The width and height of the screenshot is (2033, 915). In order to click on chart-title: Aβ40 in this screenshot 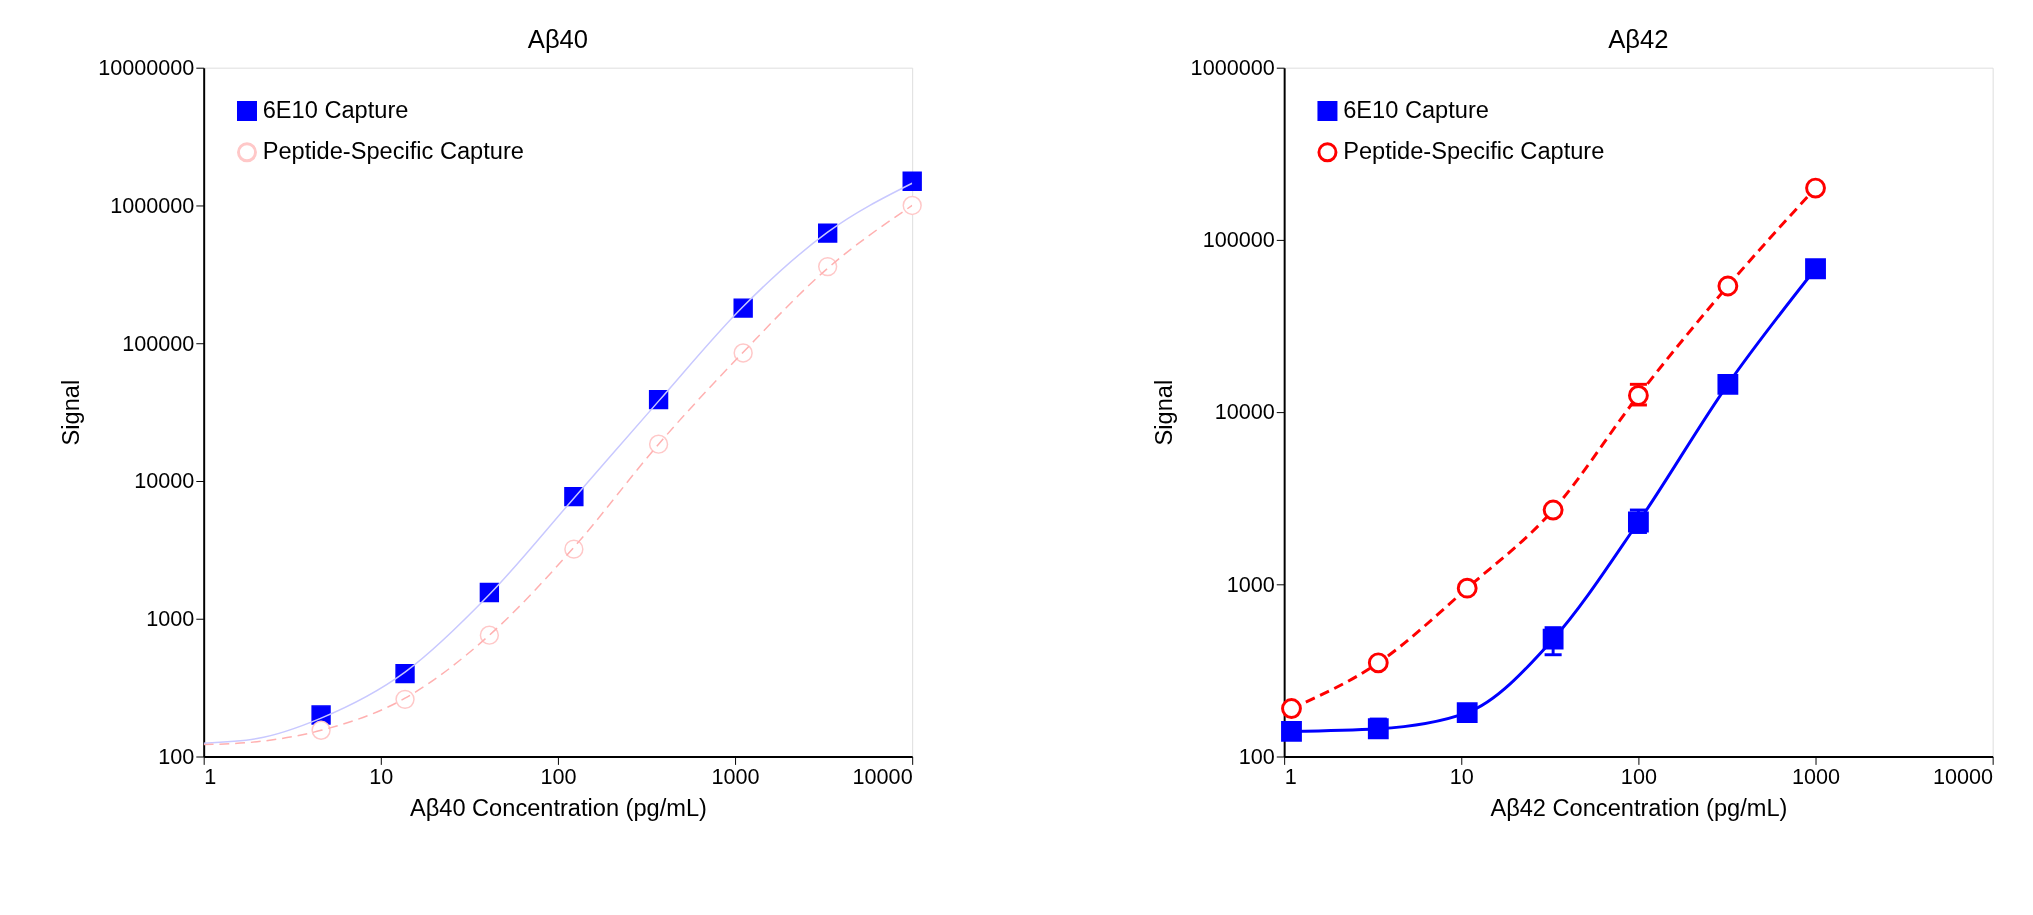, I will do `click(558, 39)`.